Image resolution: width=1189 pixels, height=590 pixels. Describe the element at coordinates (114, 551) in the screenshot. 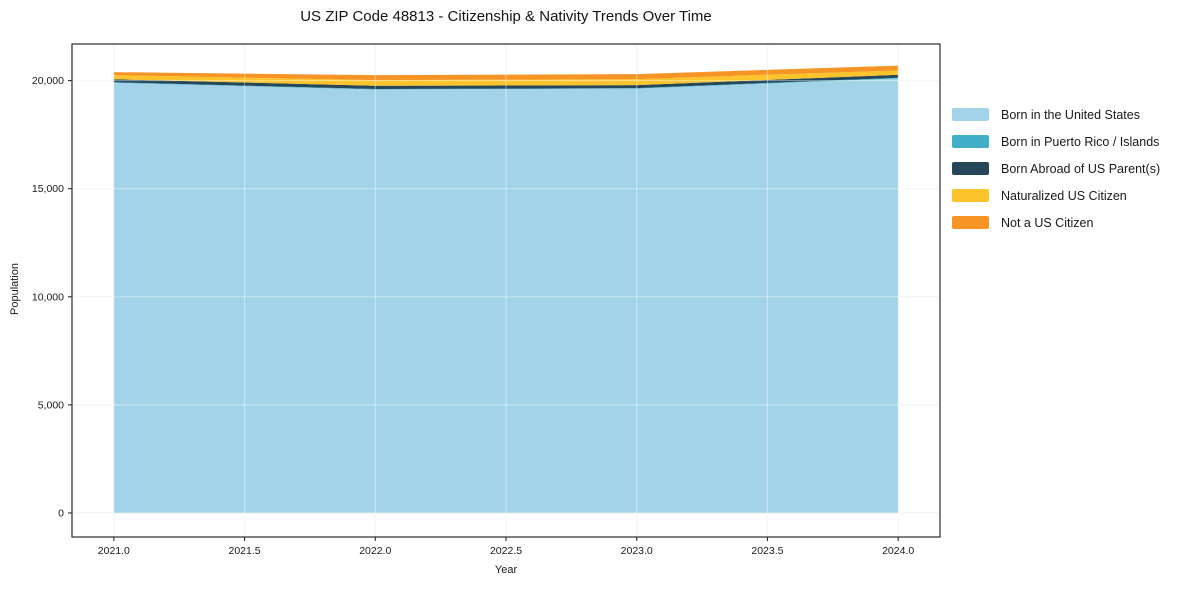

I see `x-tick-label: 2021.0` at that location.